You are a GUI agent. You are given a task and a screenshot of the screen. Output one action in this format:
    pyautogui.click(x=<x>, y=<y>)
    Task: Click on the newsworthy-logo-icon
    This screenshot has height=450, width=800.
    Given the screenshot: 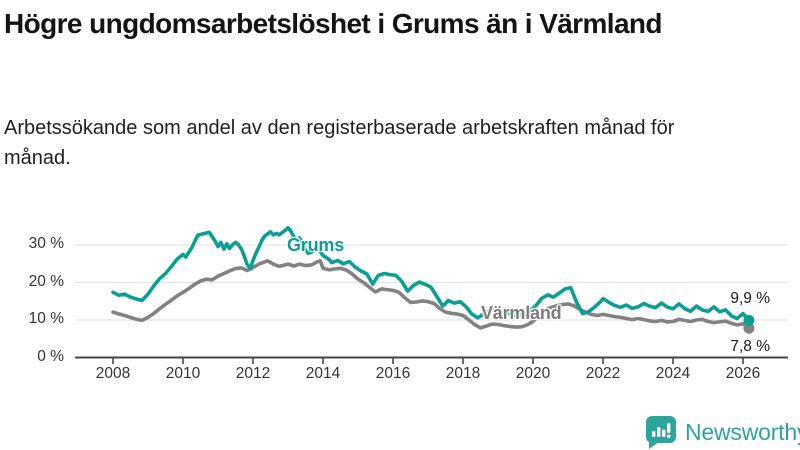 What is the action you would take?
    pyautogui.click(x=661, y=432)
    